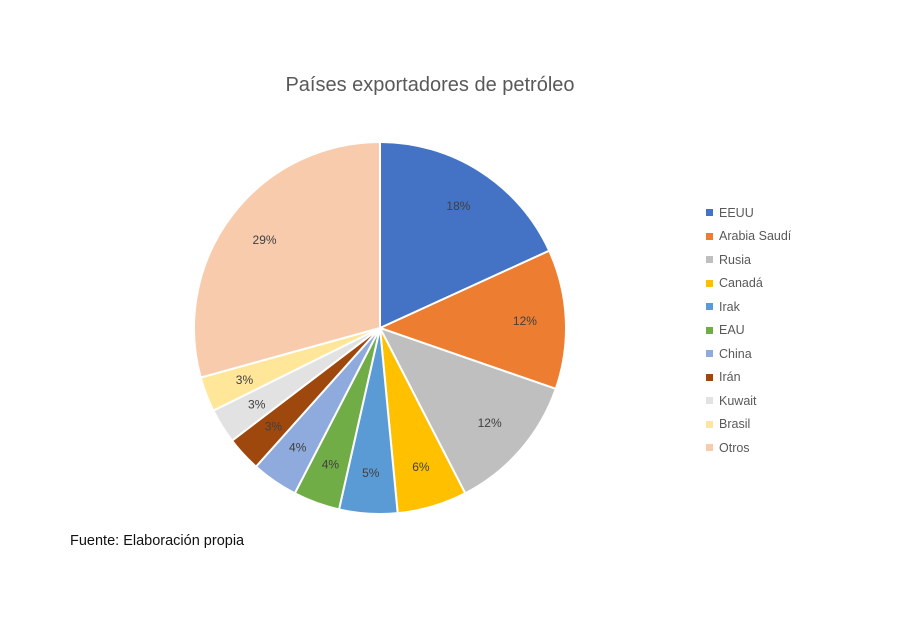 The width and height of the screenshot is (900, 620). I want to click on pie-slice-rusia, so click(467, 410).